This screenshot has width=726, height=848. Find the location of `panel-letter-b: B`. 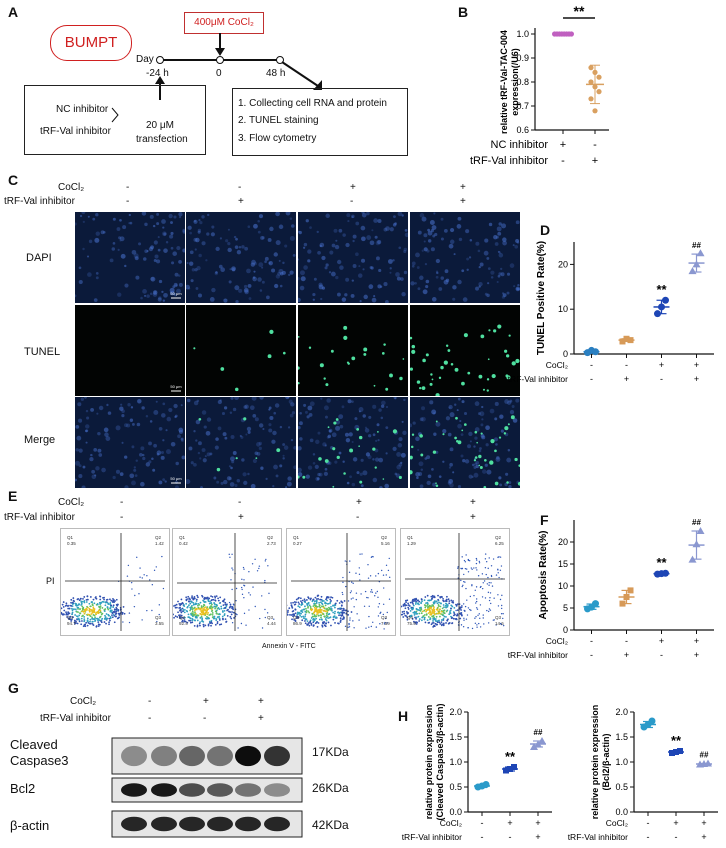

panel-letter-b: B is located at coordinates (463, 12).